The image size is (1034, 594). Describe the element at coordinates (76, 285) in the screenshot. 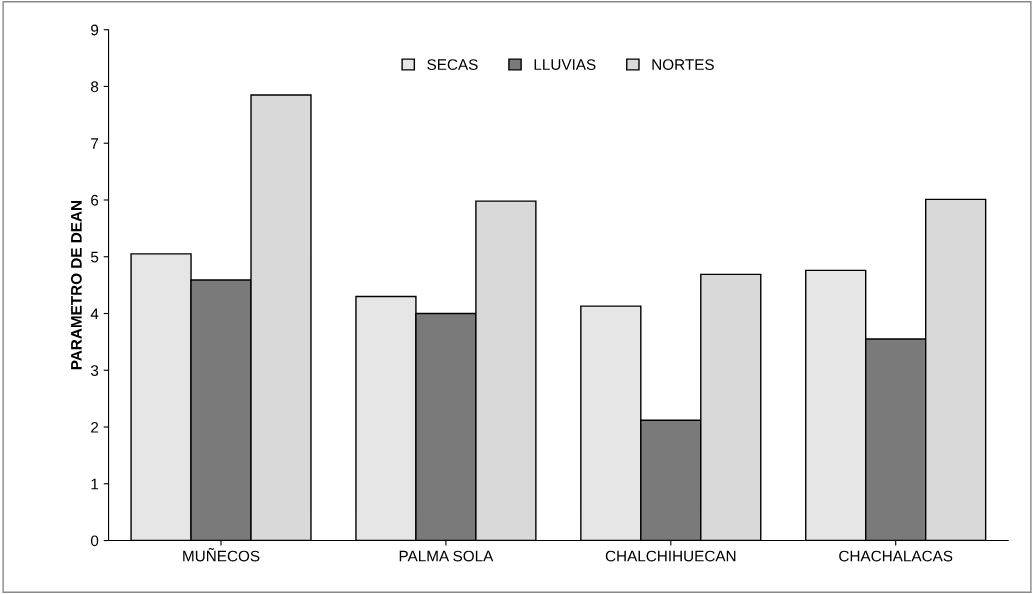

I see `y-axis-title: PARAMETRO DE DEAN` at that location.